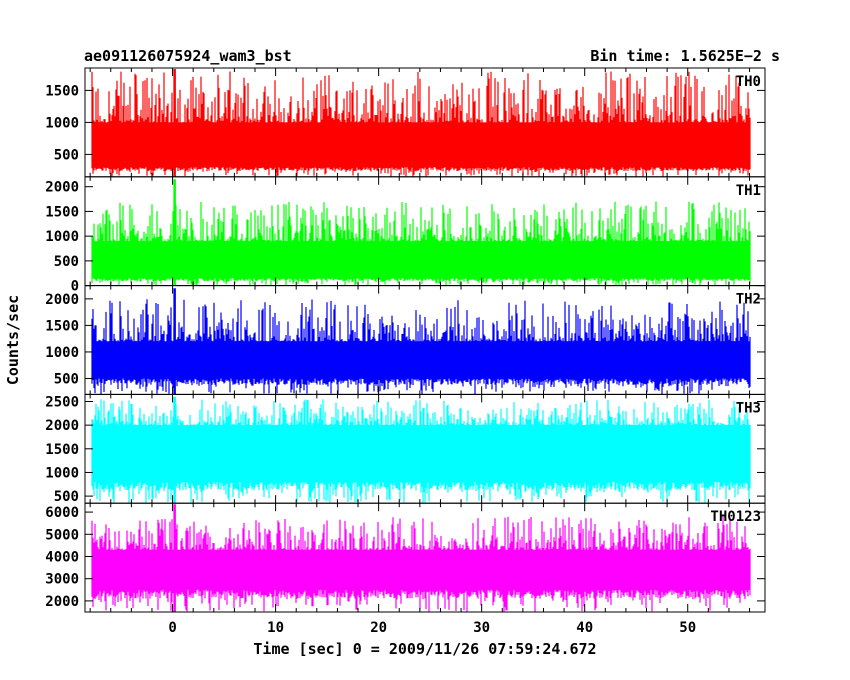 The image size is (850, 680). I want to click on panel-label-th2: TH2, so click(748, 300).